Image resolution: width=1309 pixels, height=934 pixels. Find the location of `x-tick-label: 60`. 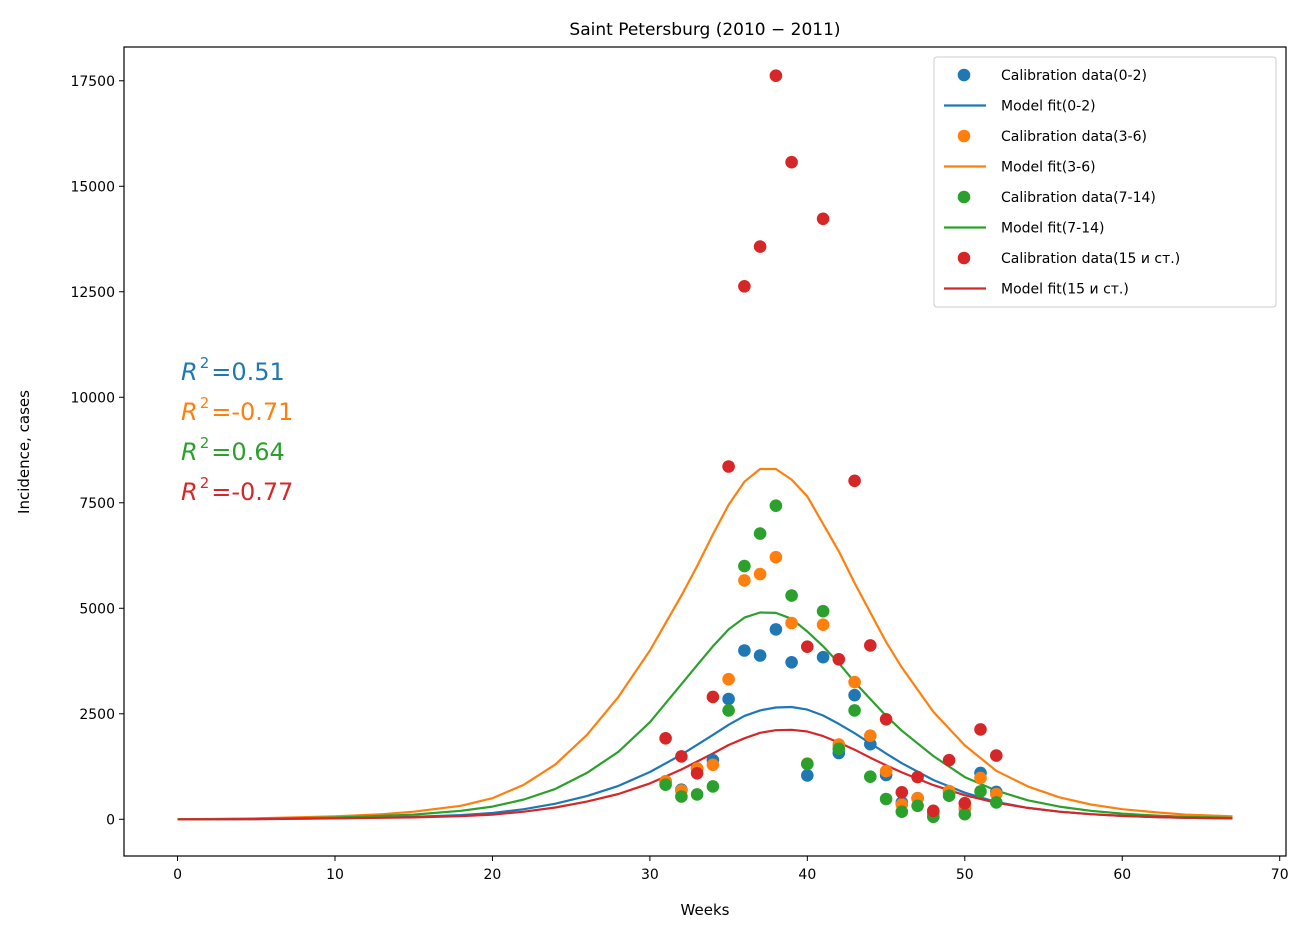

x-tick-label: 60 is located at coordinates (1122, 875).